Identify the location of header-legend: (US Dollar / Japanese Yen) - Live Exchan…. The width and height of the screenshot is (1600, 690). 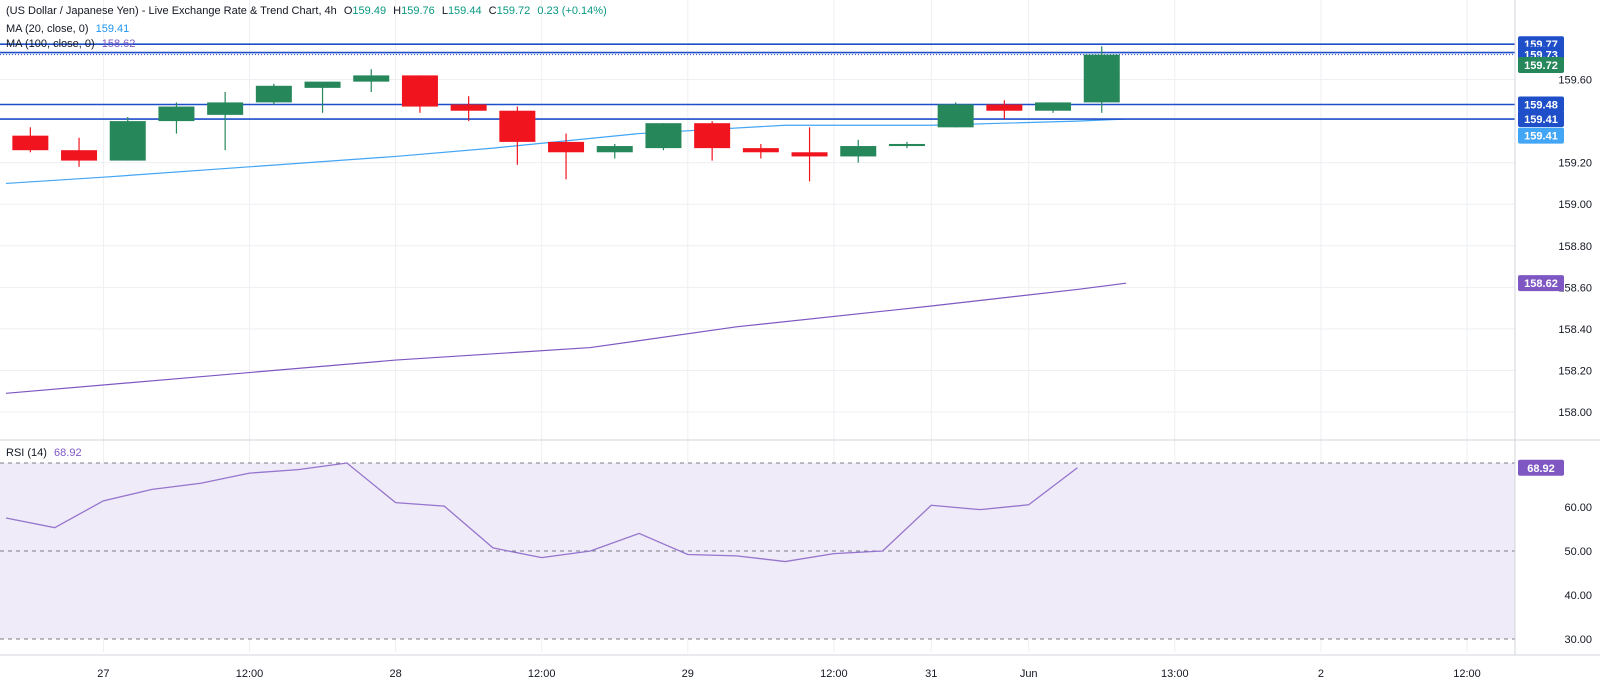
(308, 11).